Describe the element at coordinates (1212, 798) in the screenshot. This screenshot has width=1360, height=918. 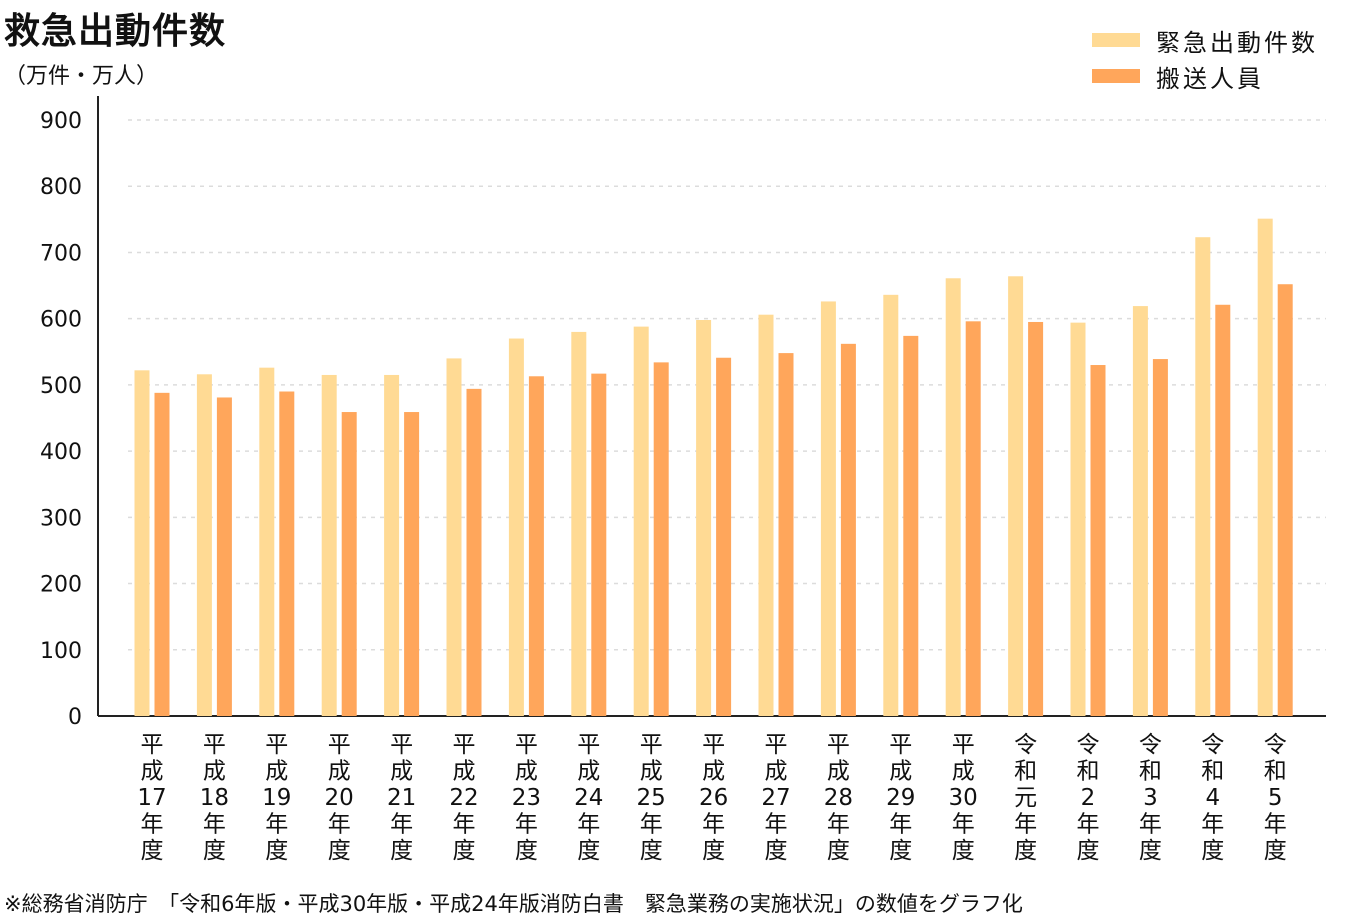
I see `x-tick-label-17: 4` at that location.